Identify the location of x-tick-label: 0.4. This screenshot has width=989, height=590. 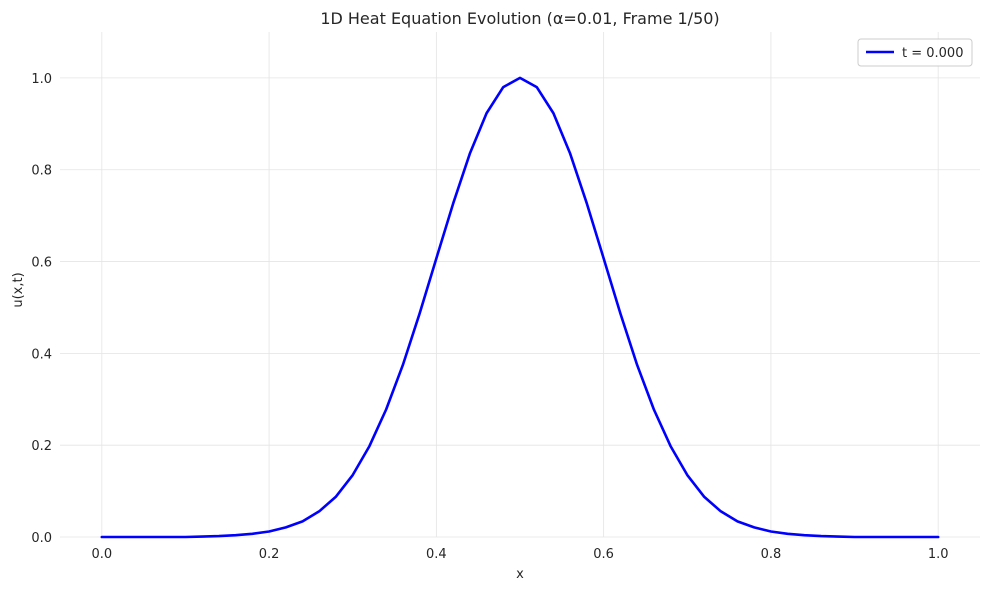
(436, 554).